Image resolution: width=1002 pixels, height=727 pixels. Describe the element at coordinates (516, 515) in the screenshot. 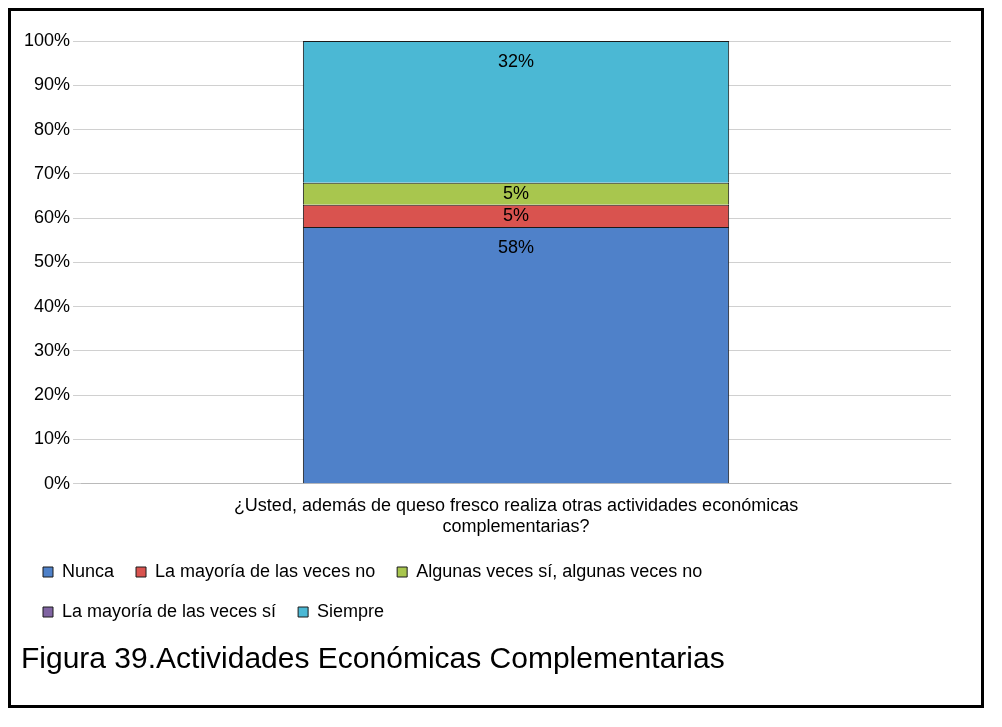

I see `x-tick-label: ¿Usted, además de queso fresco realiza otras actividades económicas complementarias?` at that location.